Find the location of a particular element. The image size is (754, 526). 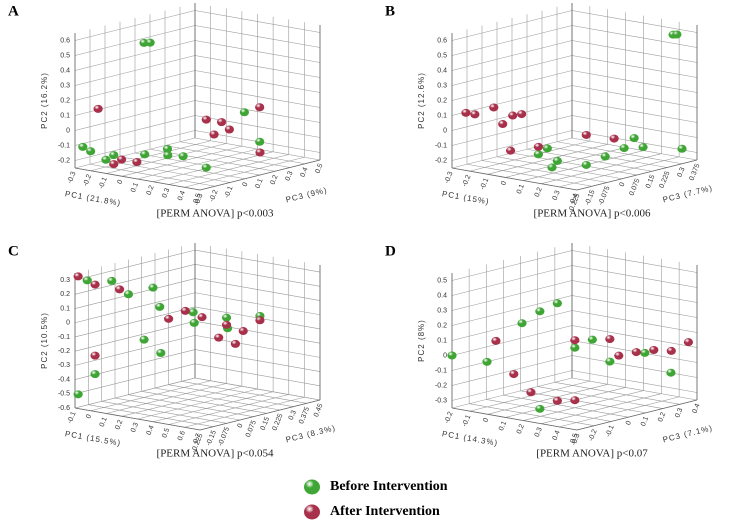

legend-marker is located at coordinates (312, 512).